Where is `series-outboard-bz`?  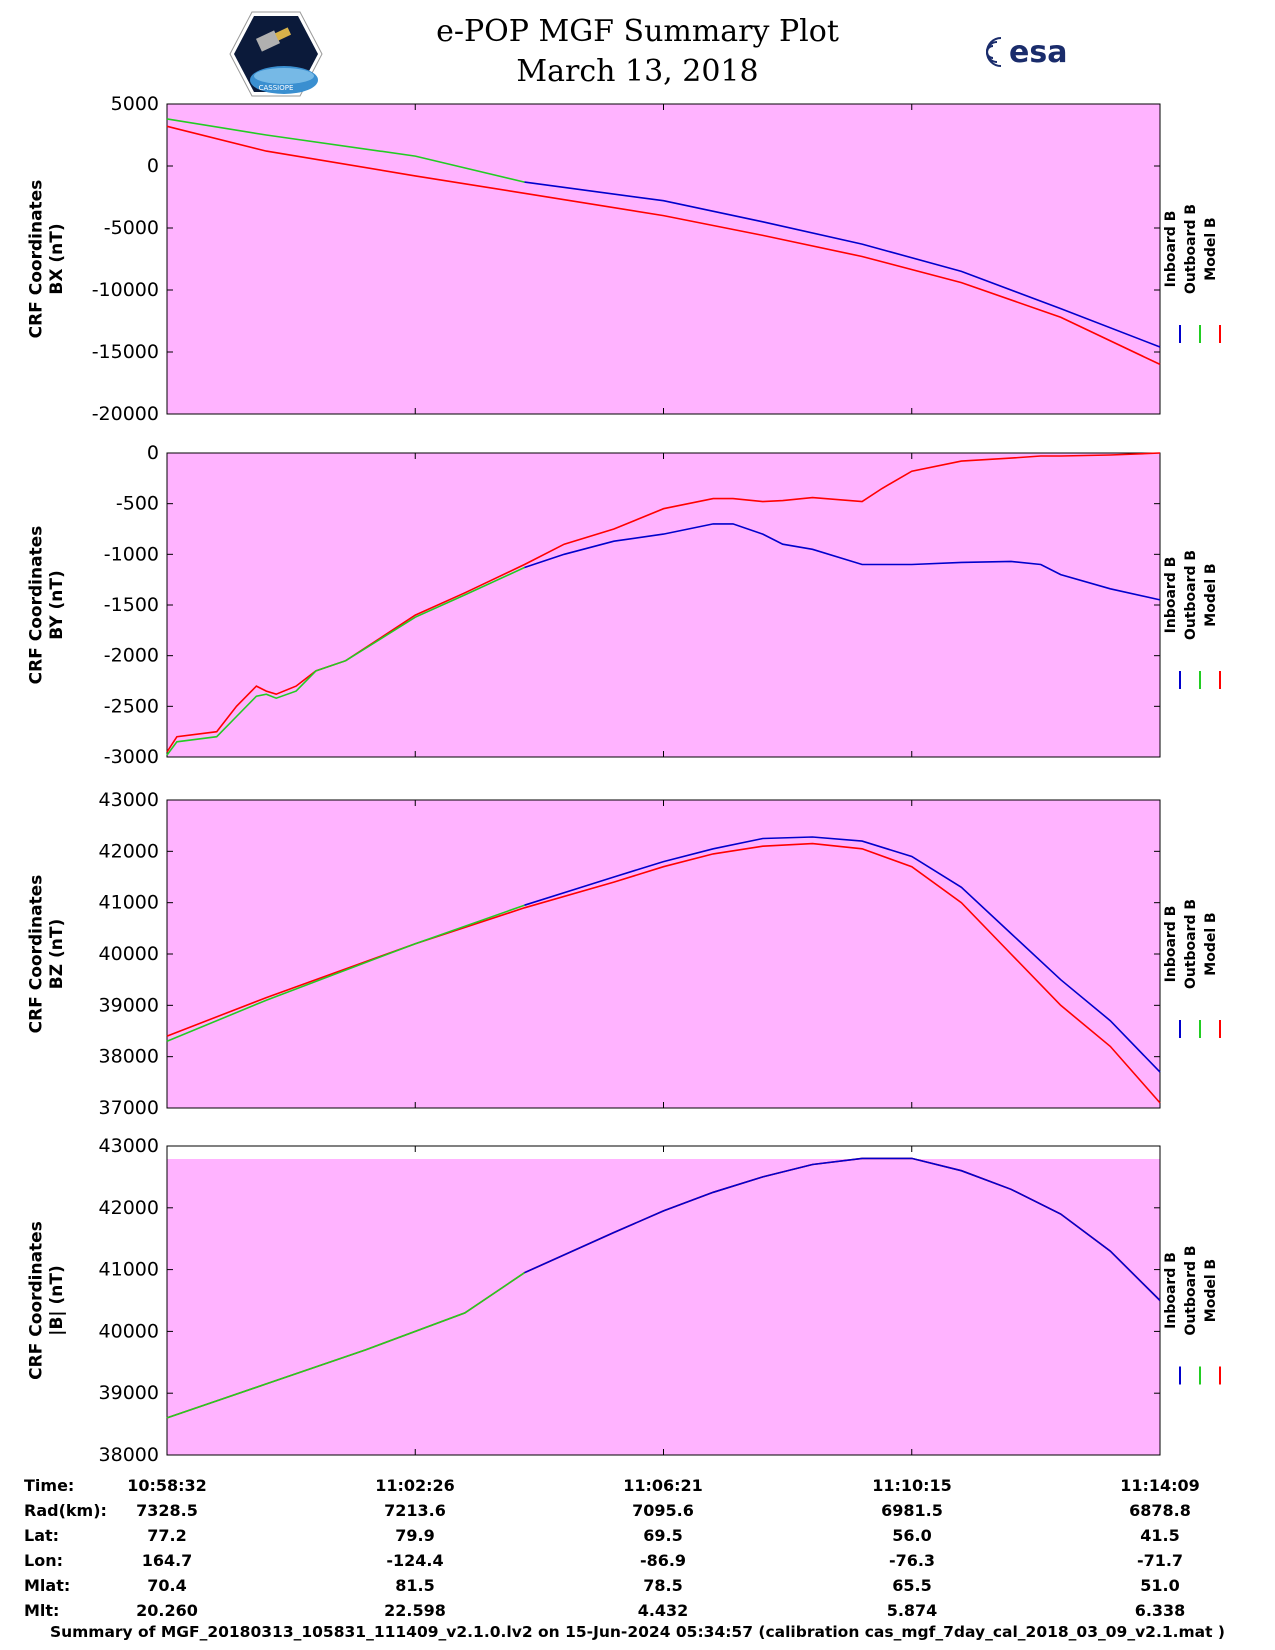 series-outboard-bz is located at coordinates (345, 973).